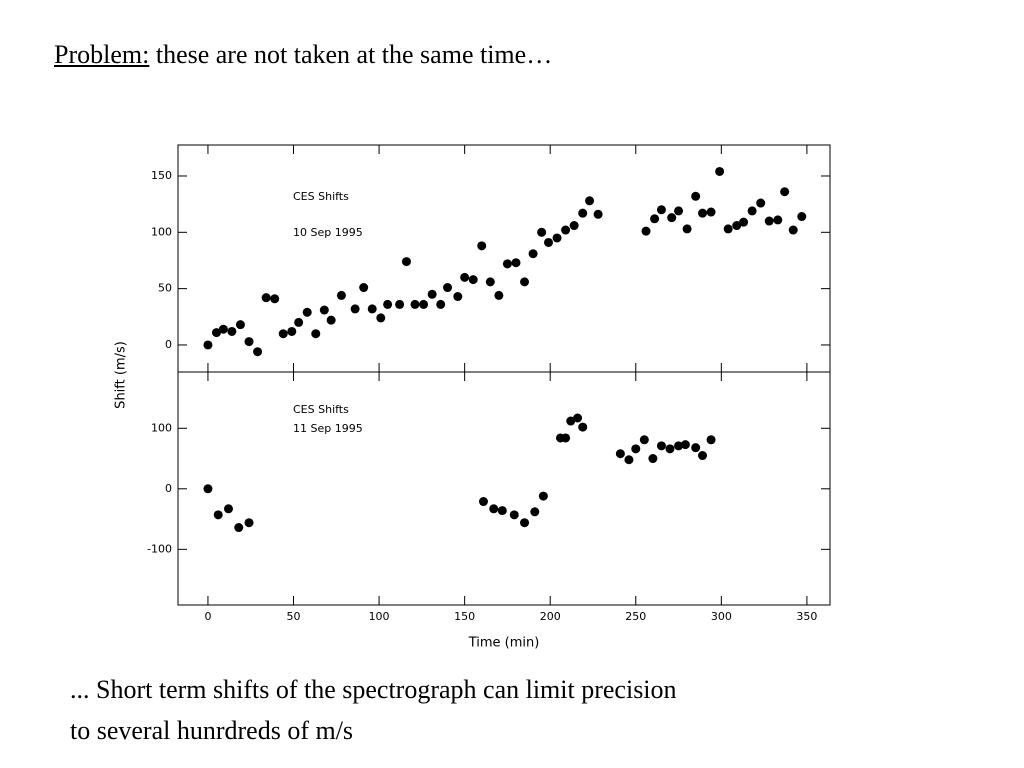 The height and width of the screenshot is (768, 1024). Describe the element at coordinates (806, 616) in the screenshot. I see `x-tick-label: 350` at that location.